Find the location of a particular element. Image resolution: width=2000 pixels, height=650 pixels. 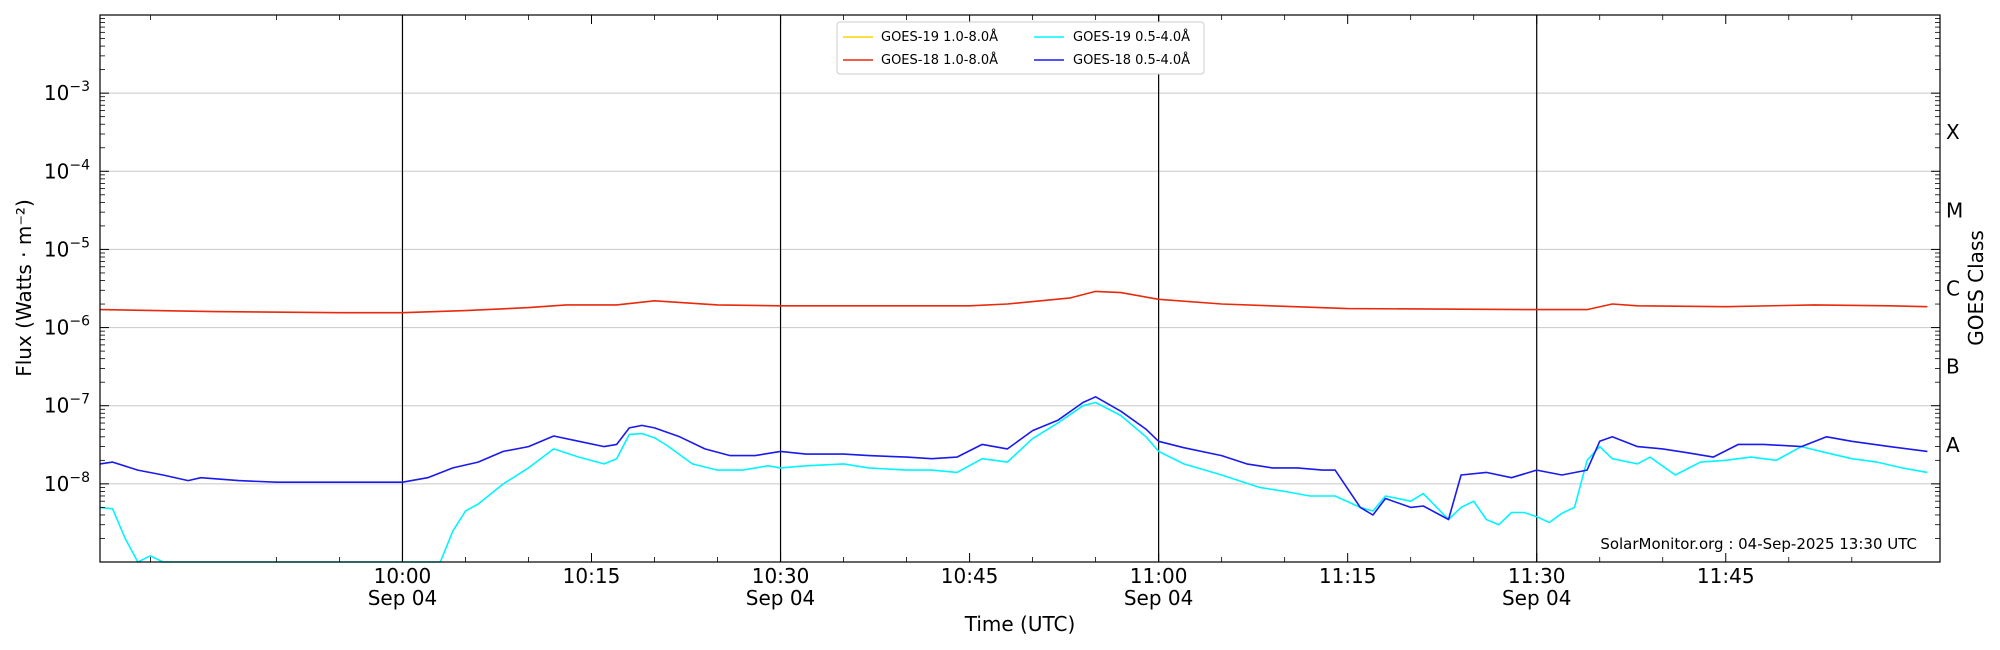

y-tick-exponent: −8 is located at coordinates (79, 478).